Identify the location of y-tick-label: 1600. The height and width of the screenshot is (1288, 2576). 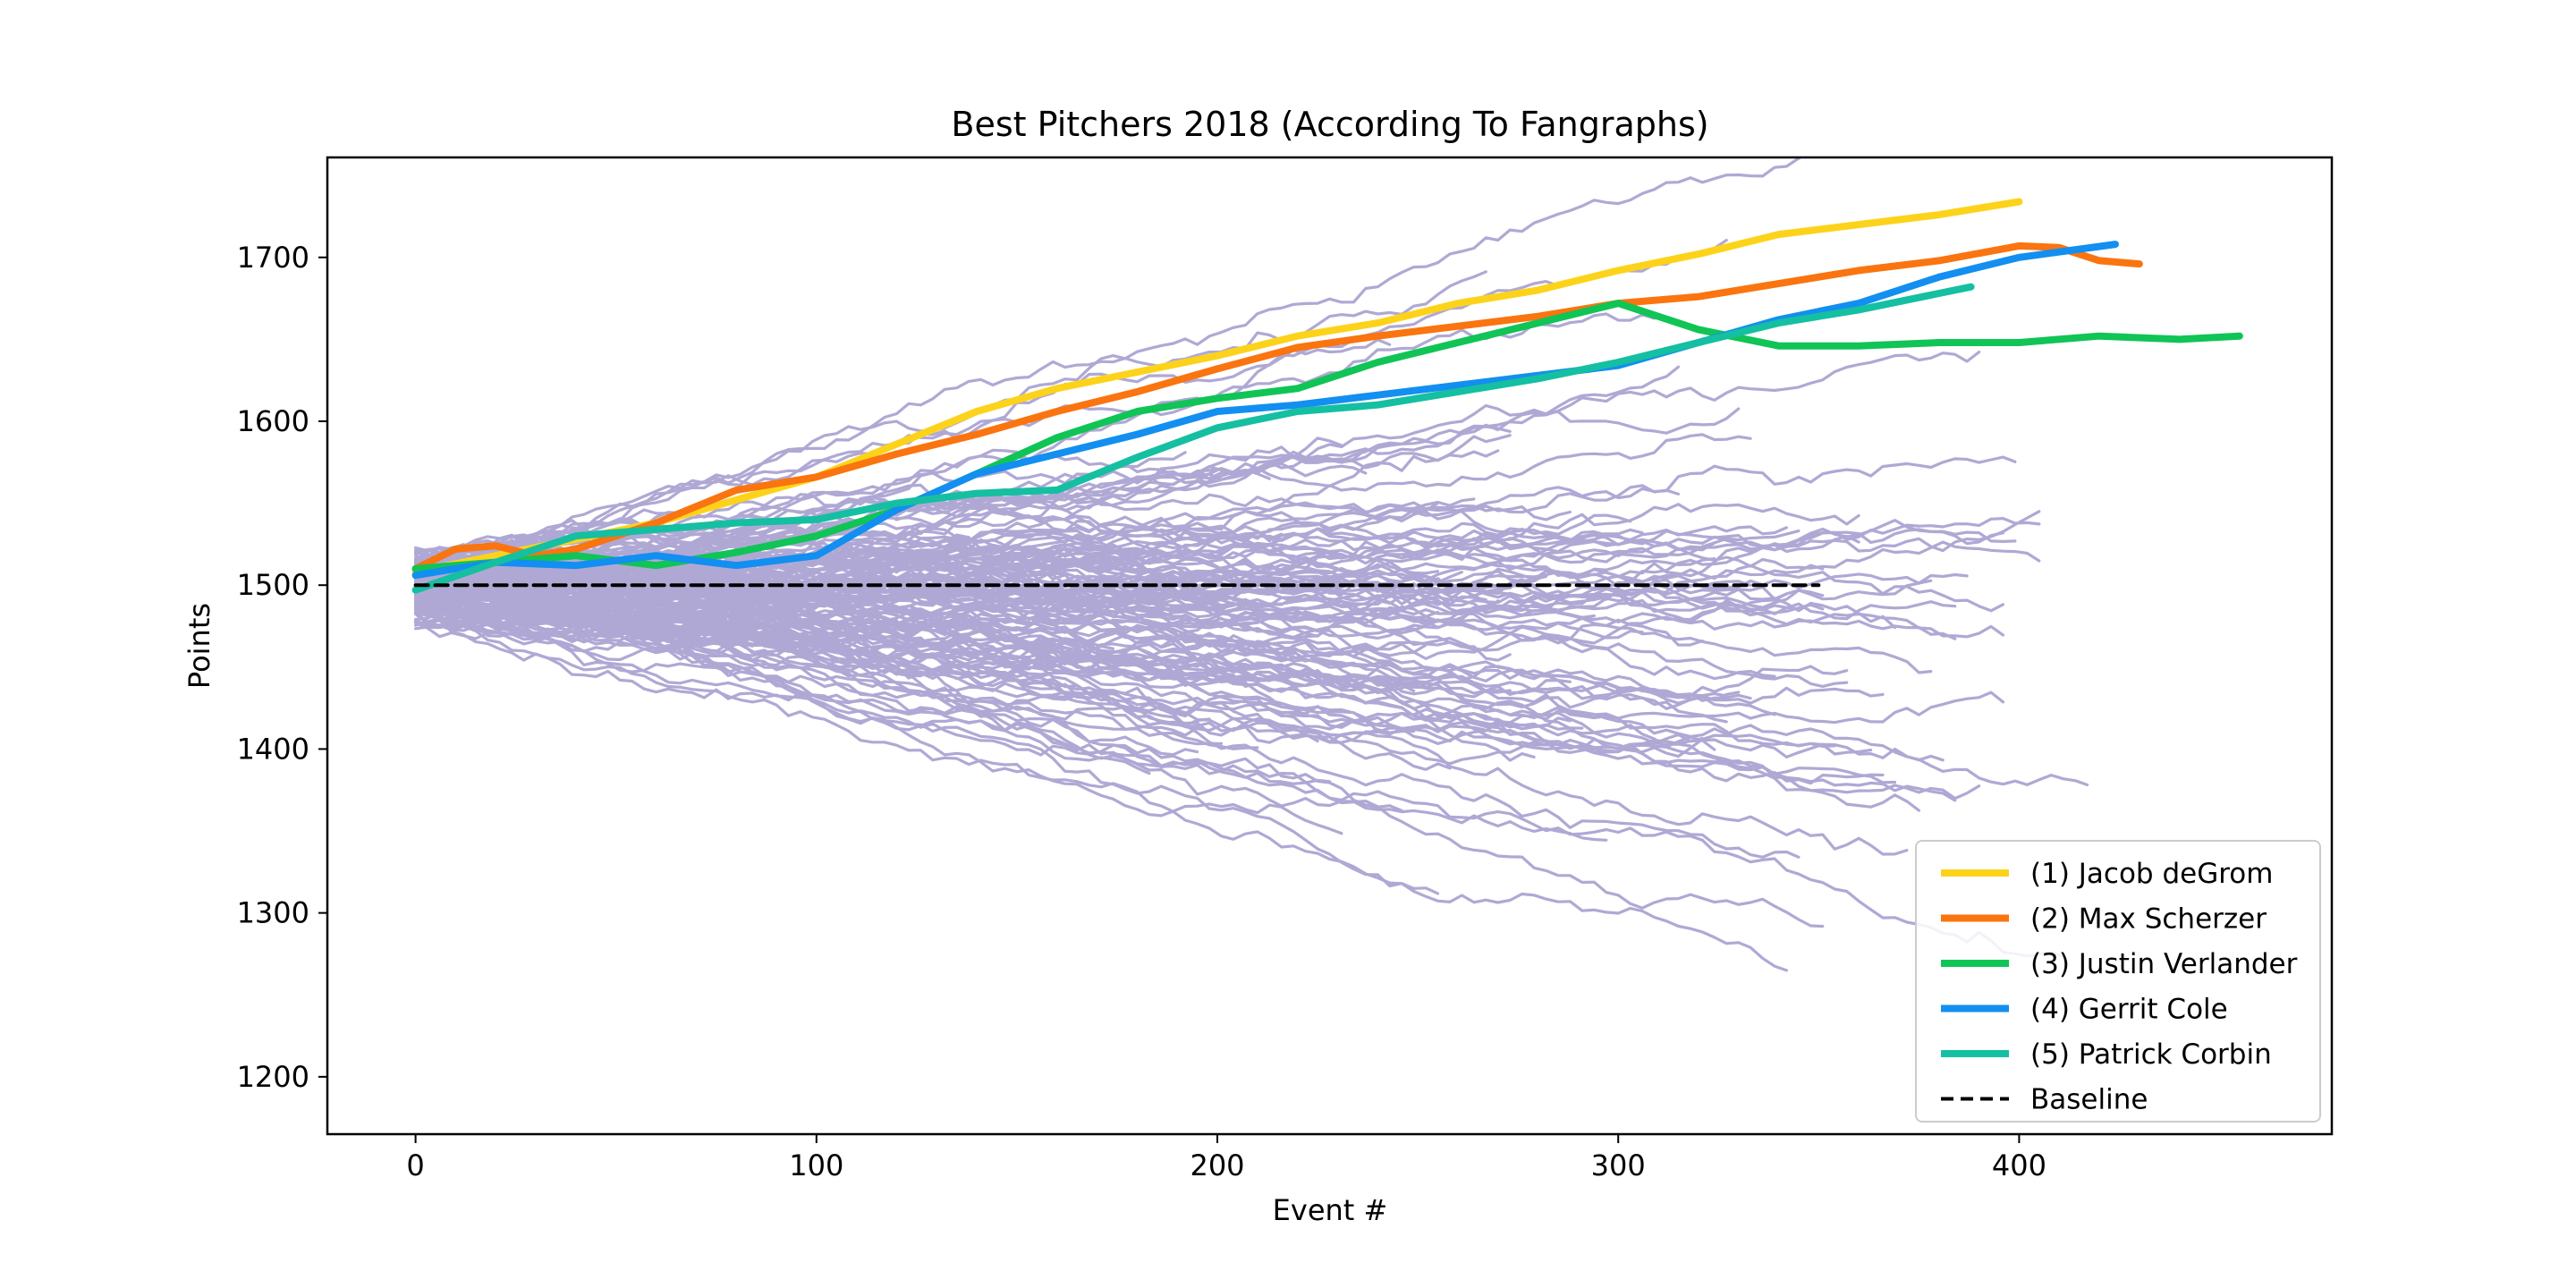
(273, 421).